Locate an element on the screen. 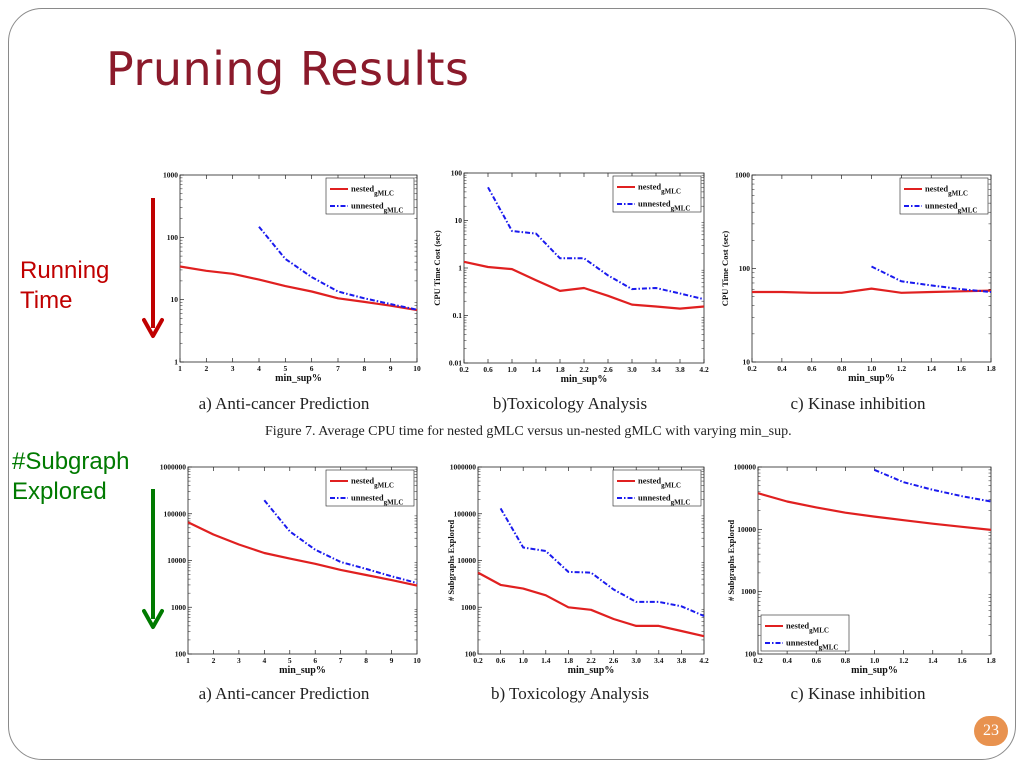  subgraph-arrow-head is located at coordinates (153, 619).